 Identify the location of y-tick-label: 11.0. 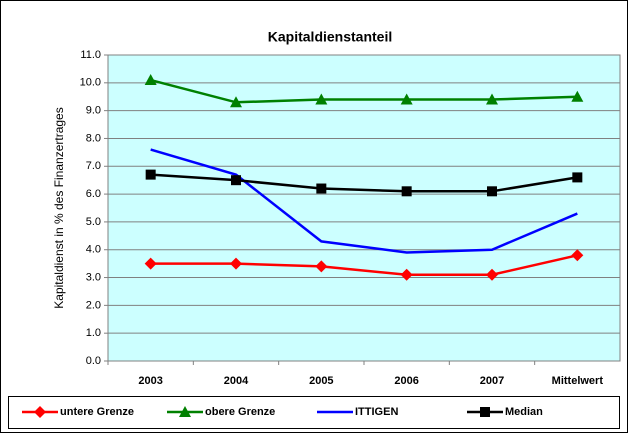
(90, 55).